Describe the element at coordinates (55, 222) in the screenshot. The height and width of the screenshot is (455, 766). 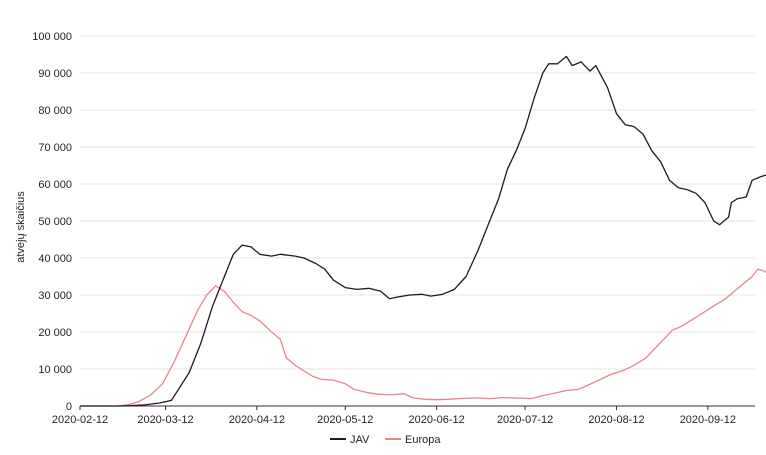
I see `y-tick-label: 50 000` at that location.